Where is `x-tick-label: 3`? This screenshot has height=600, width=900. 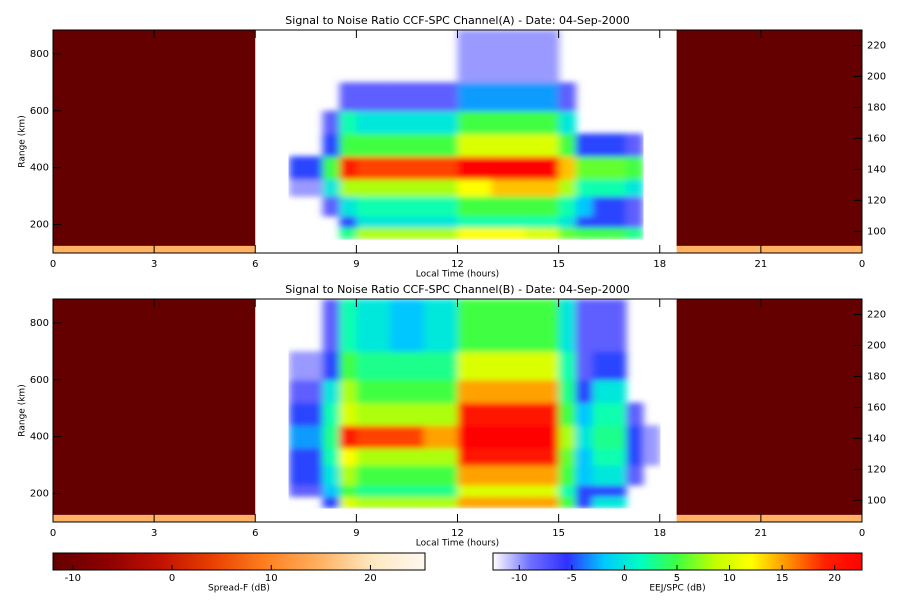 x-tick-label: 3 is located at coordinates (154, 264).